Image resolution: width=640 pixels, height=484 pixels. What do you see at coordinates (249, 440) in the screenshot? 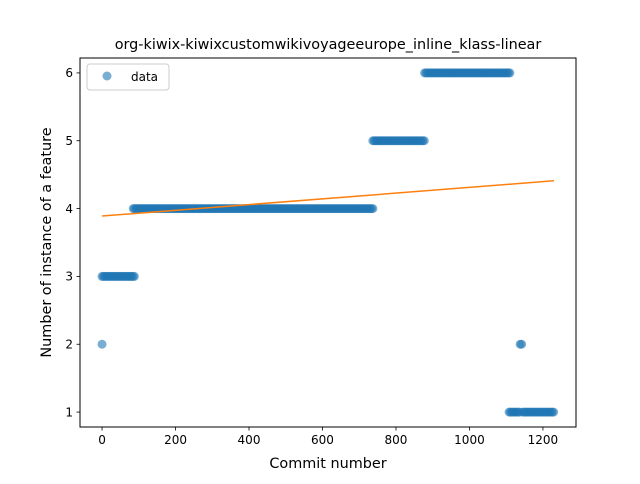
I see `x-tick-label: 400` at bounding box center [249, 440].